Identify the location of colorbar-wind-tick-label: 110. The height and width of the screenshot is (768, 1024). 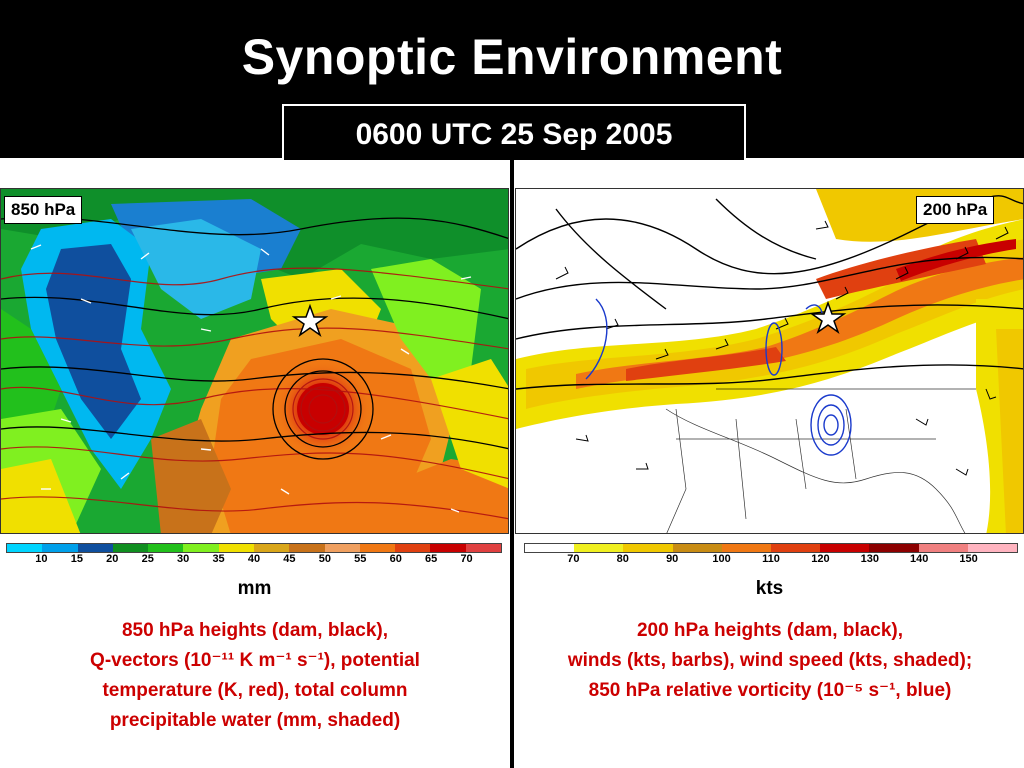
(771, 559).